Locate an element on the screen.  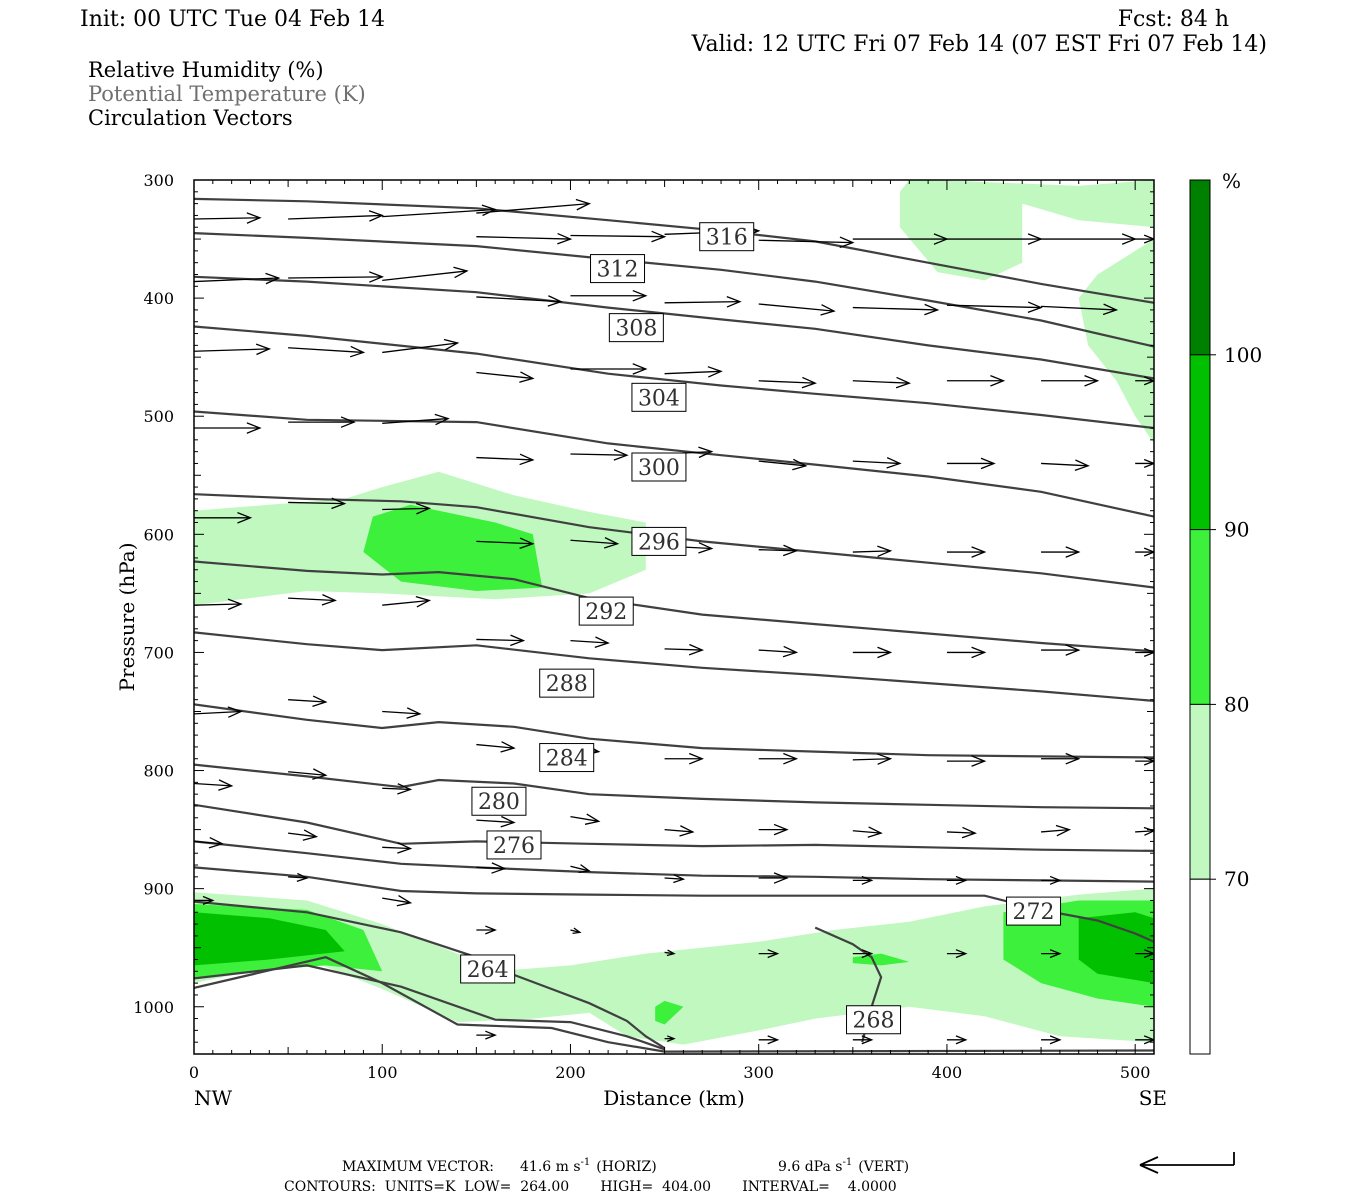
y-tick-label: 900 is located at coordinates (158, 889).